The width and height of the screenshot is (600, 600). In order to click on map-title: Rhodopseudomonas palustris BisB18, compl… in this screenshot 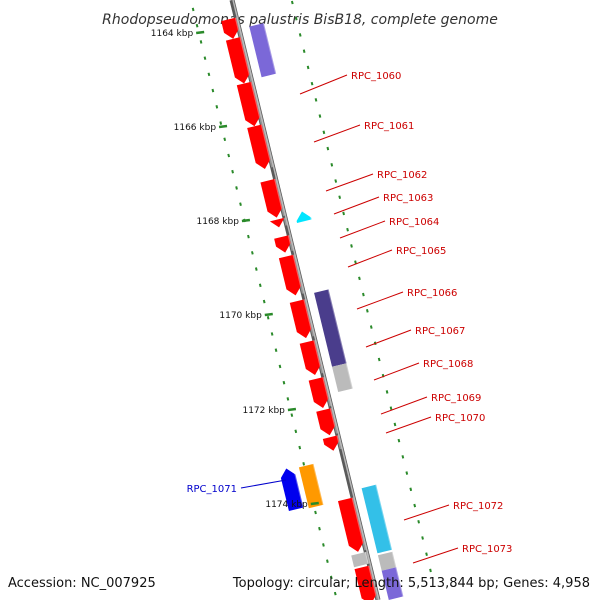, I will do `click(300, 20)`.